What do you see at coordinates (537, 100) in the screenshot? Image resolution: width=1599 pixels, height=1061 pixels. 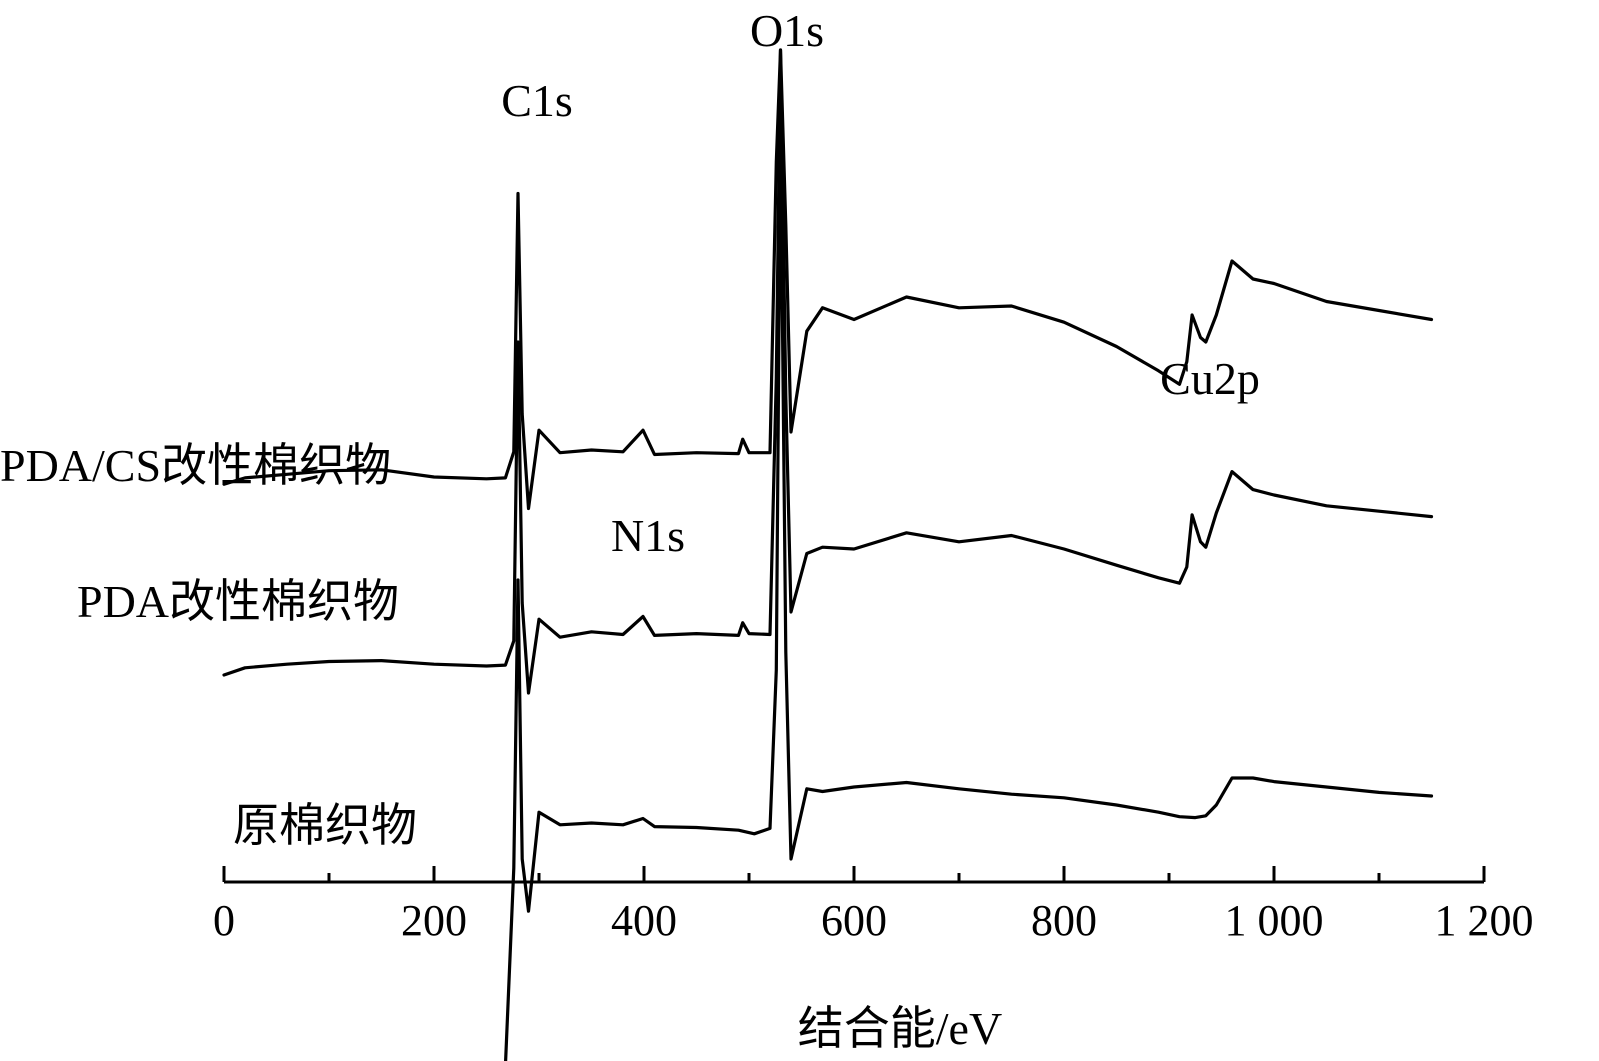 I see `peak-label-c1s: C1s` at bounding box center [537, 100].